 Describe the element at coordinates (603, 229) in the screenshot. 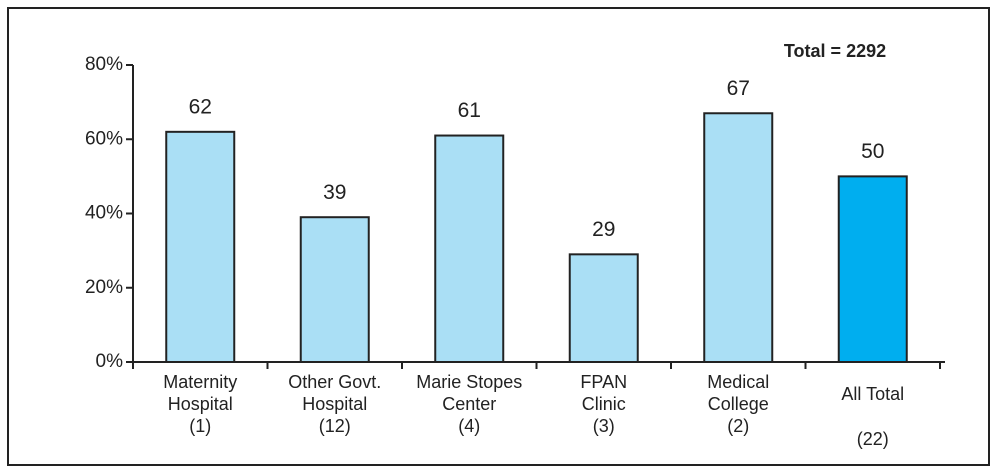

I see `value-label: 29` at that location.